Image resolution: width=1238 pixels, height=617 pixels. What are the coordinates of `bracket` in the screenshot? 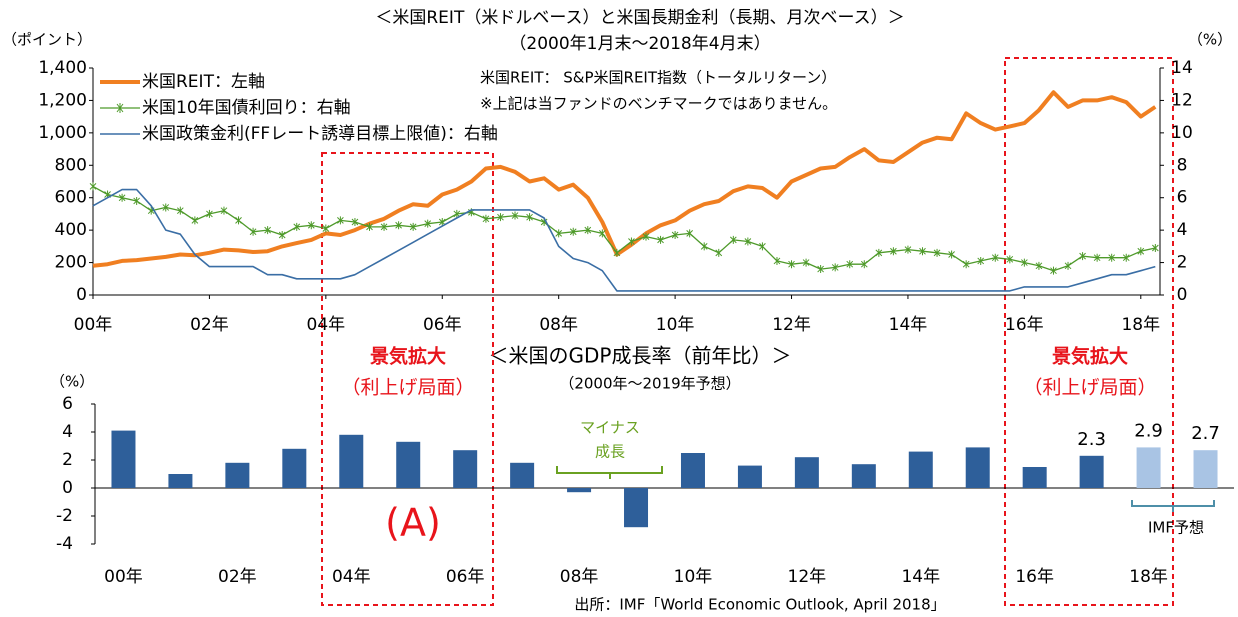 It's located at (609, 472).